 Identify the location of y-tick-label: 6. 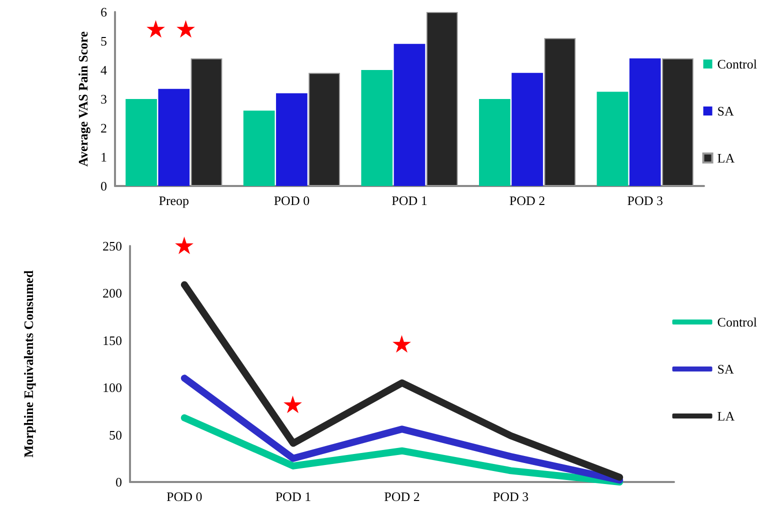
(104, 12).